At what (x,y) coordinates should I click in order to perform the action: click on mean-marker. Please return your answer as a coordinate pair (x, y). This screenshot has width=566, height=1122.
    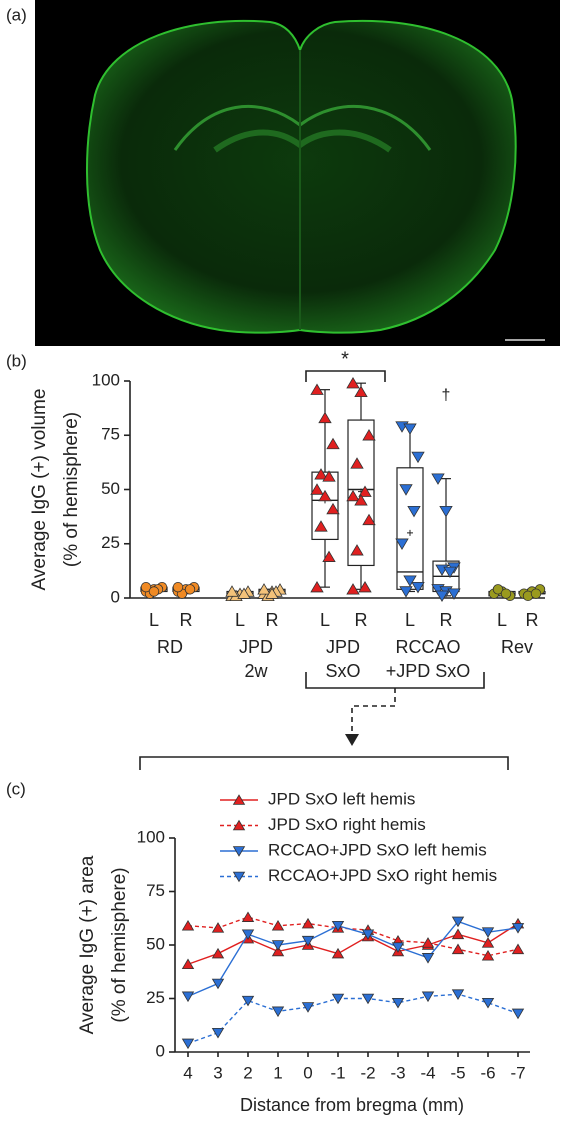
    Looking at the image, I should click on (410, 532).